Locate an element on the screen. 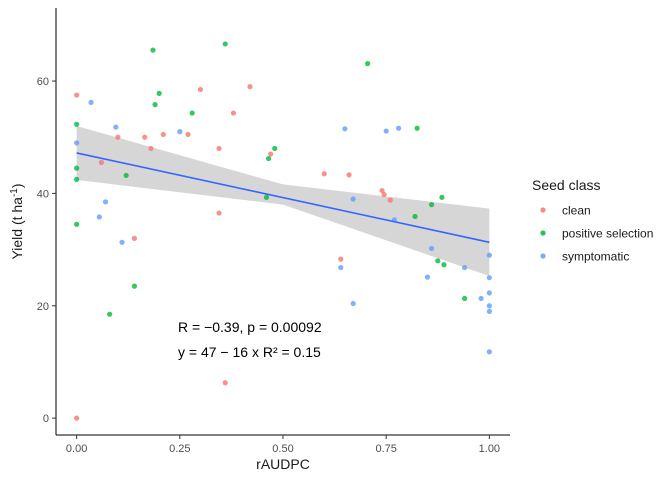  regression-line is located at coordinates (283, 198).